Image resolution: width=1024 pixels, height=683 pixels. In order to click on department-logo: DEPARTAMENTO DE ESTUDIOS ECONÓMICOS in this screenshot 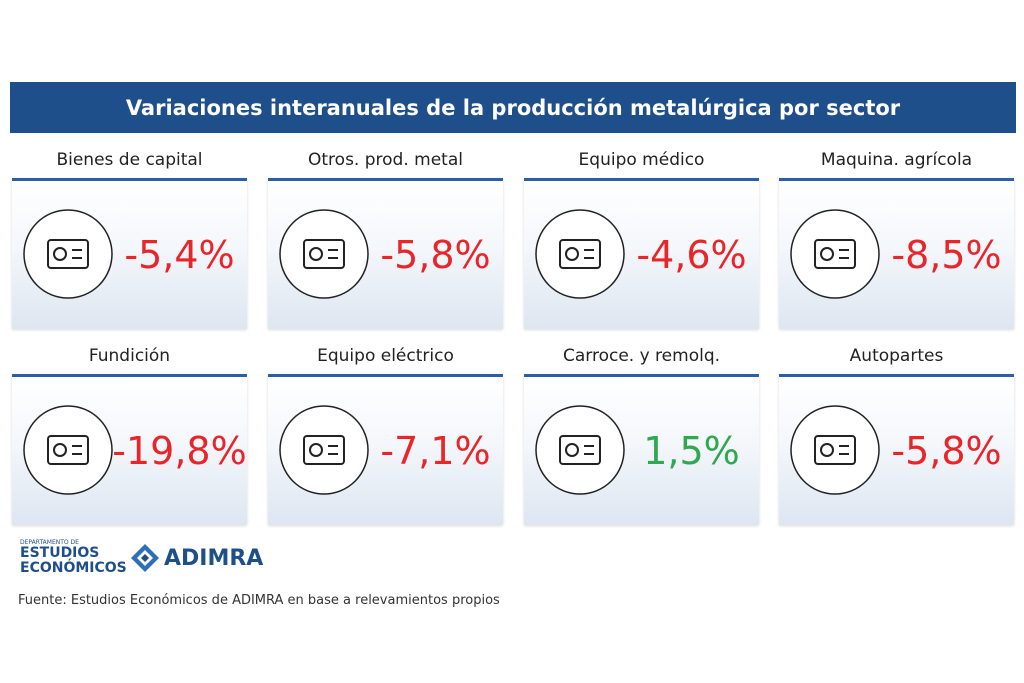, I will do `click(73, 557)`.